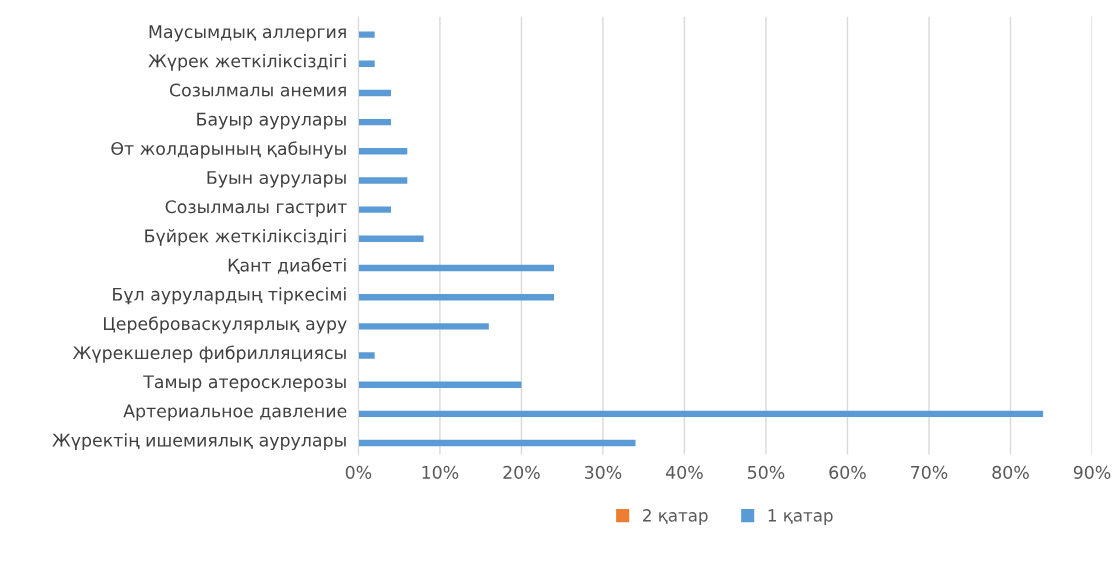 Image resolution: width=1120 pixels, height=561 pixels. What do you see at coordinates (256, 208) in the screenshot?
I see `y-tick-label: Созылмалы гастрит` at bounding box center [256, 208].